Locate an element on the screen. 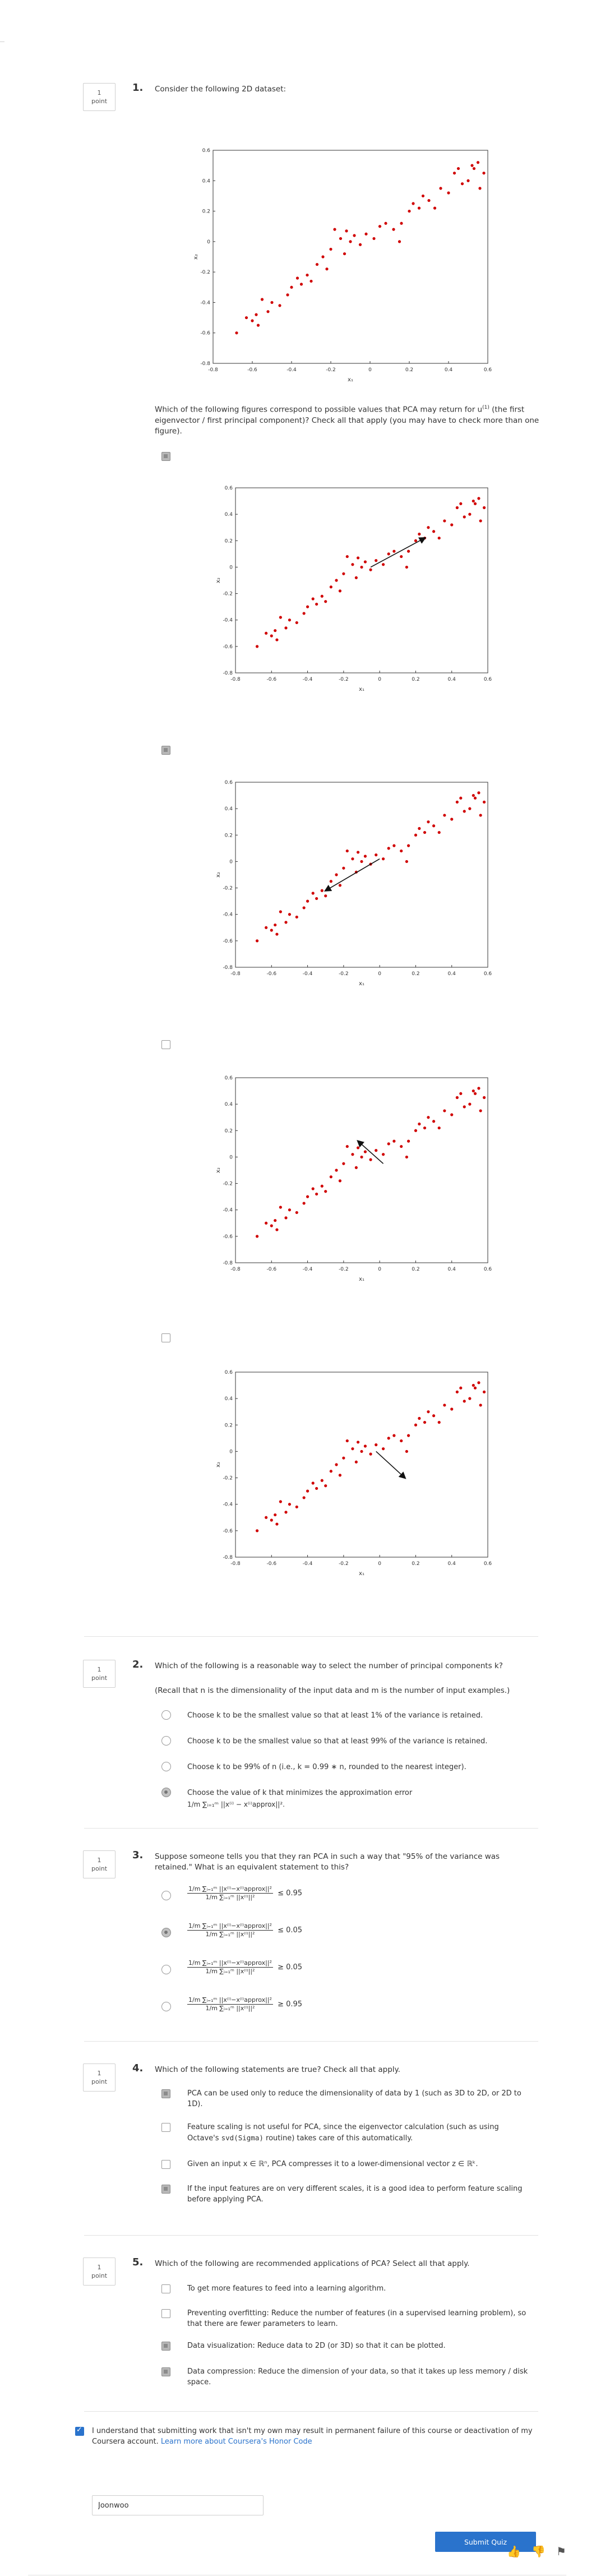 The height and width of the screenshot is (2576, 596). q5-option-1-checkbox is located at coordinates (165, 2288).